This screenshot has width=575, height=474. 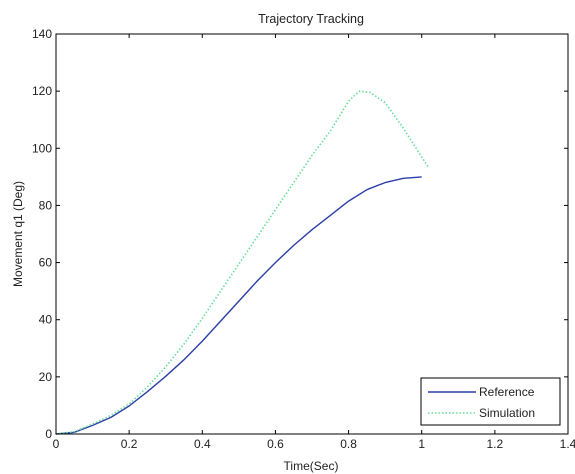 I want to click on y-axis-label: Movement q1 (Deg), so click(x=18, y=234).